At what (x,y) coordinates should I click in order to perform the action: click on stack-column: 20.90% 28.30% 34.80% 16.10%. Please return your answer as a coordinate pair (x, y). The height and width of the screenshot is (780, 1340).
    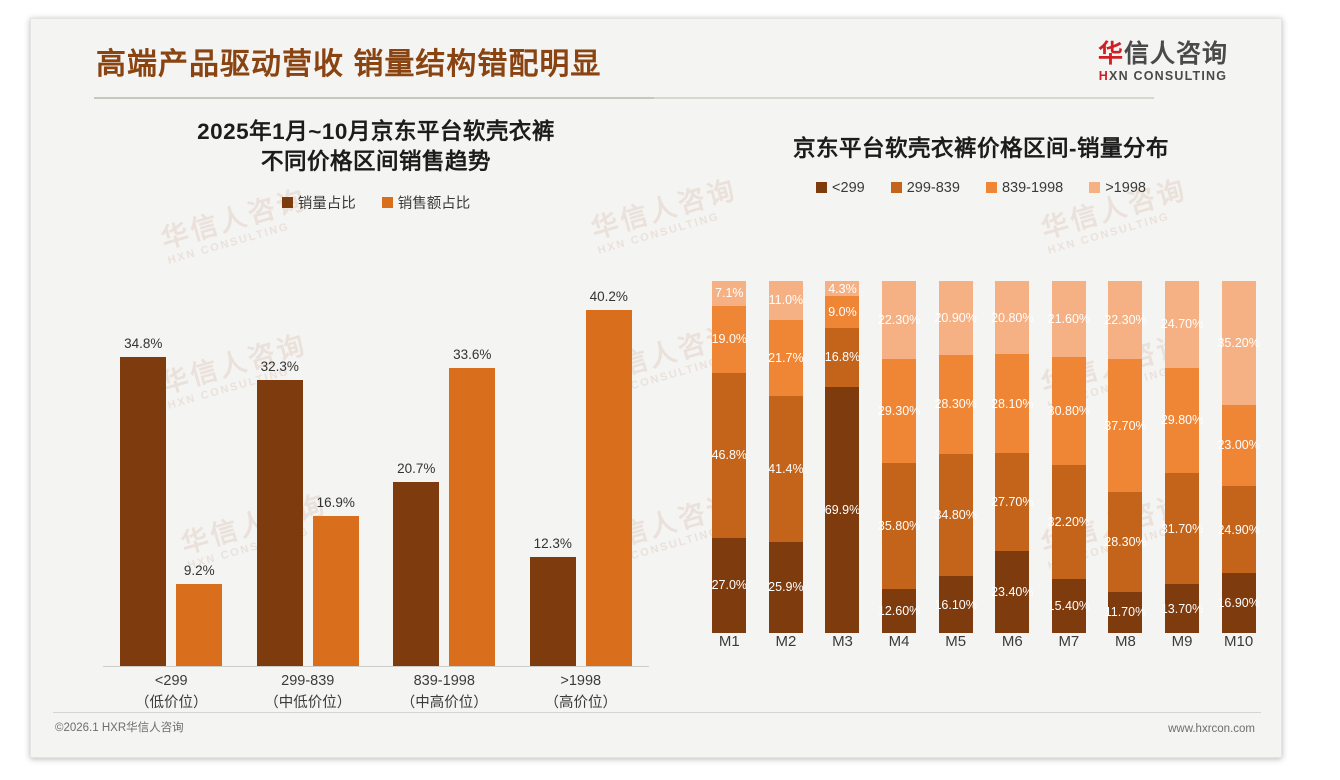
    Looking at the image, I should click on (955, 457).